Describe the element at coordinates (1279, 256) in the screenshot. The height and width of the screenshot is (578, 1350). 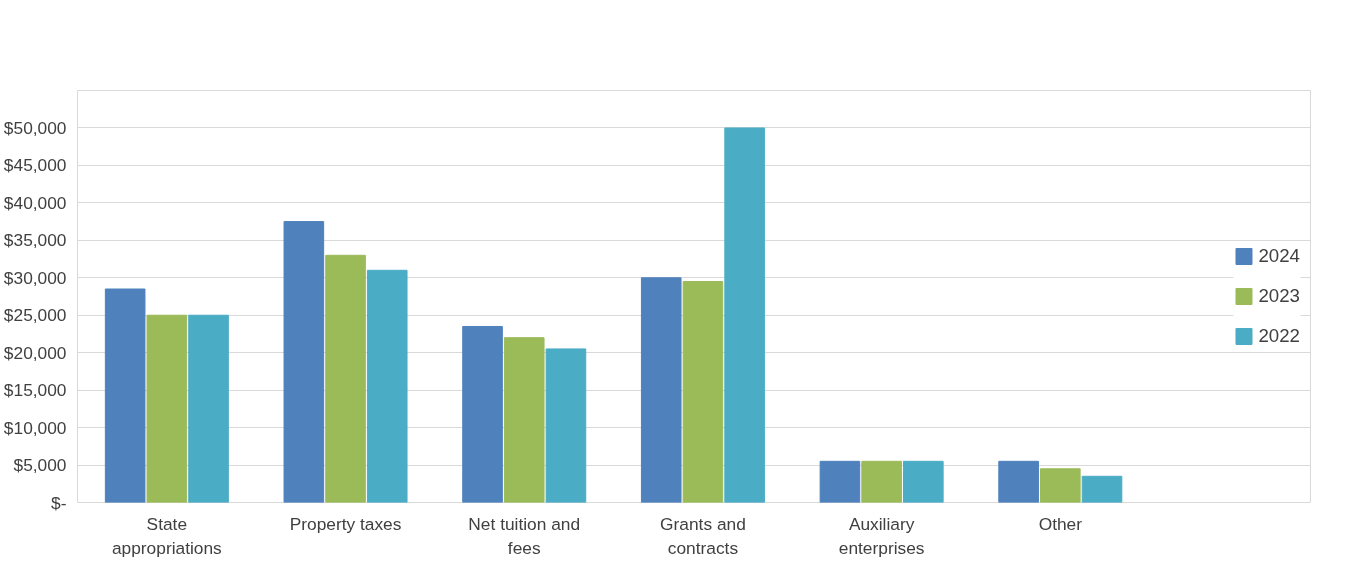
I see `legend-label: 2024` at that location.